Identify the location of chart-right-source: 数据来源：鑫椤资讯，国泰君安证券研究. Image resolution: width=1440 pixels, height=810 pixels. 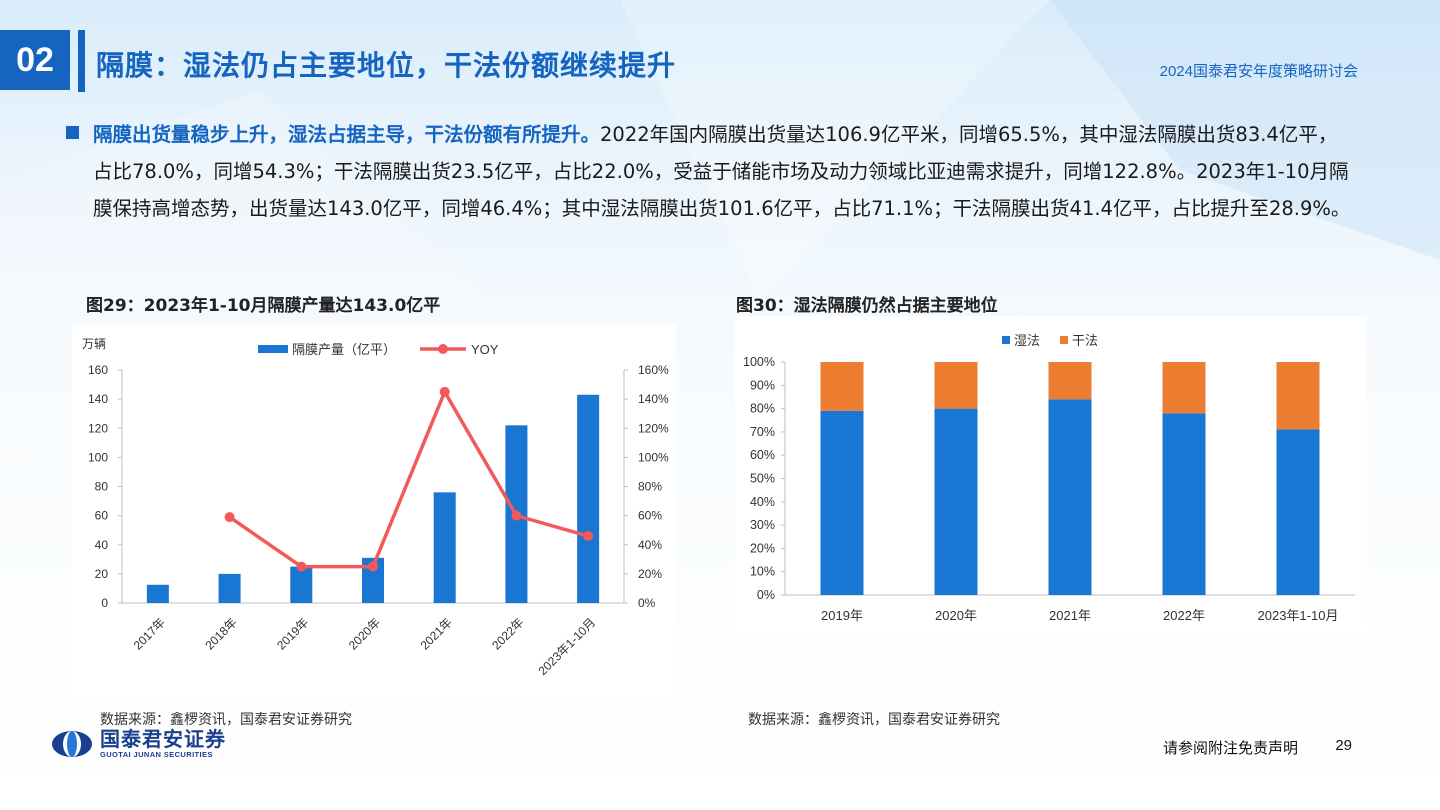
(874, 720).